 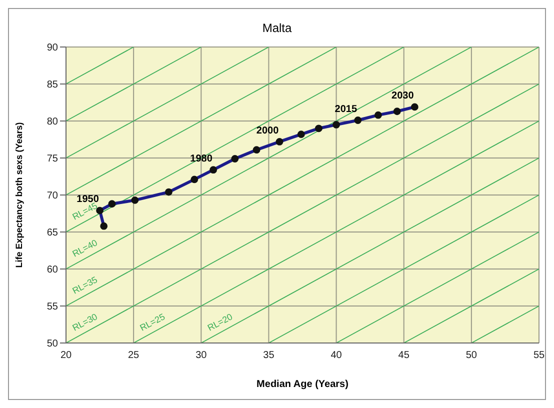 I want to click on annotation: 2000, so click(x=268, y=130).